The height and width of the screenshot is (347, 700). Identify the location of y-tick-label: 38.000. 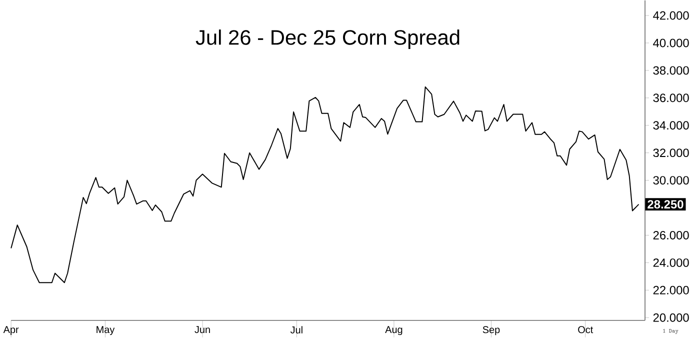
(671, 70).